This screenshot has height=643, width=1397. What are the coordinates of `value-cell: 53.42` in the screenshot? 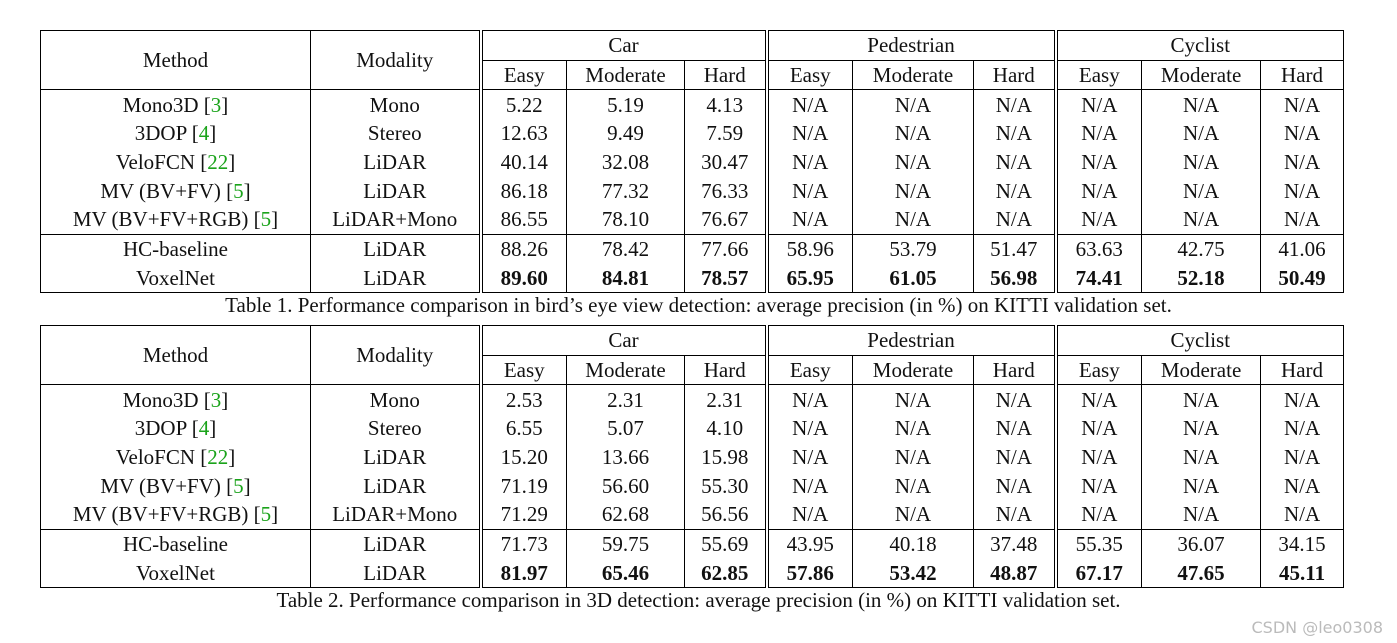 It's located at (913, 573).